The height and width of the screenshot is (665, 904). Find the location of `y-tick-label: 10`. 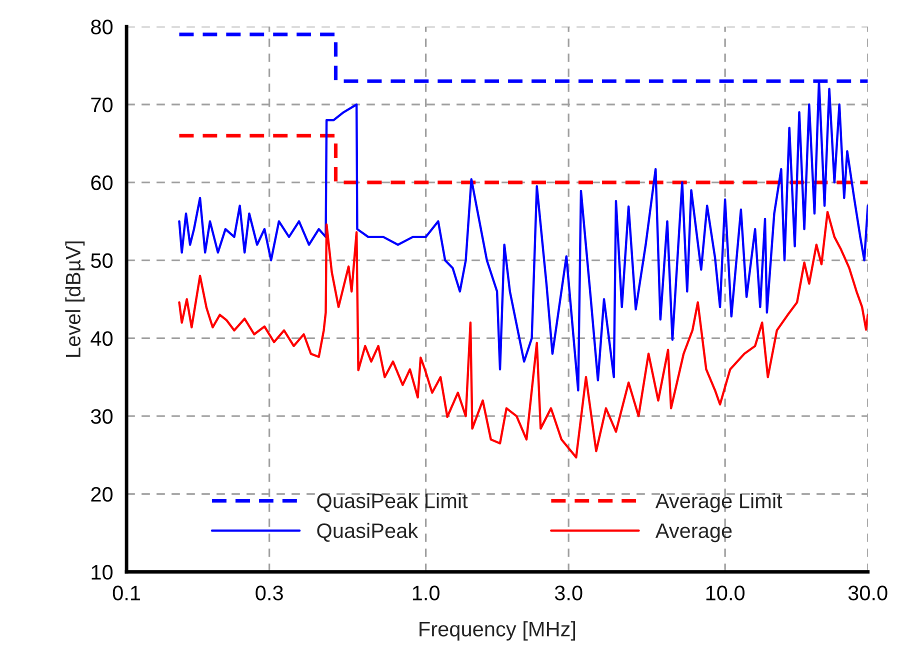

y-tick-label: 10 is located at coordinates (102, 572).